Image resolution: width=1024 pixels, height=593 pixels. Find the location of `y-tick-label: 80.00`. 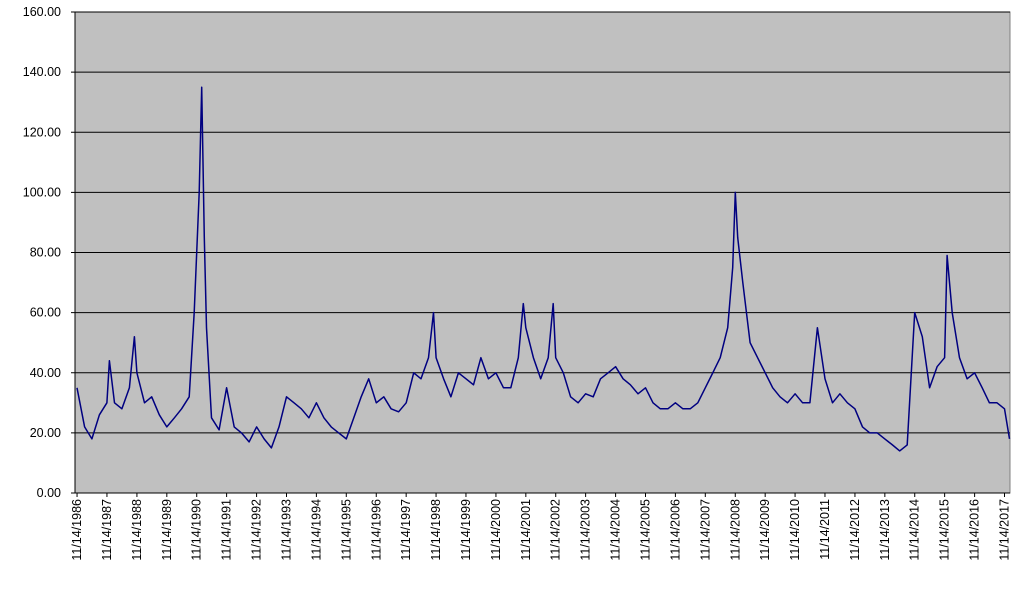

y-tick-label: 80.00 is located at coordinates (45, 253).